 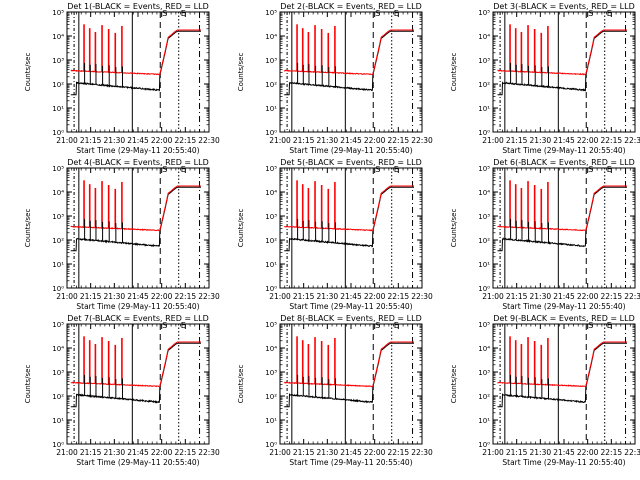 I want to click on panel-title: Det 1(-BLACK = Events, RED = LLD, so click(x=137, y=6).